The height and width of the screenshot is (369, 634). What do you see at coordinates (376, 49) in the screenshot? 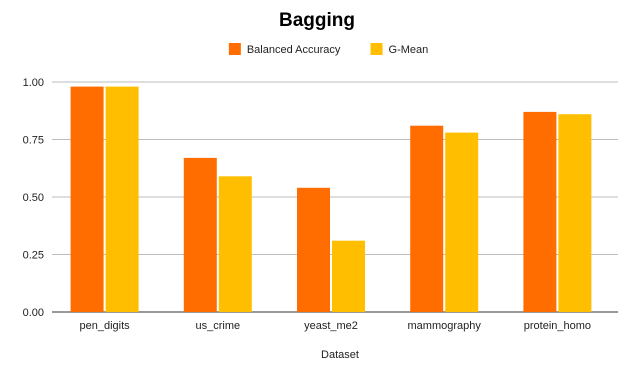
I see `legend-swatch-g-mean` at bounding box center [376, 49].